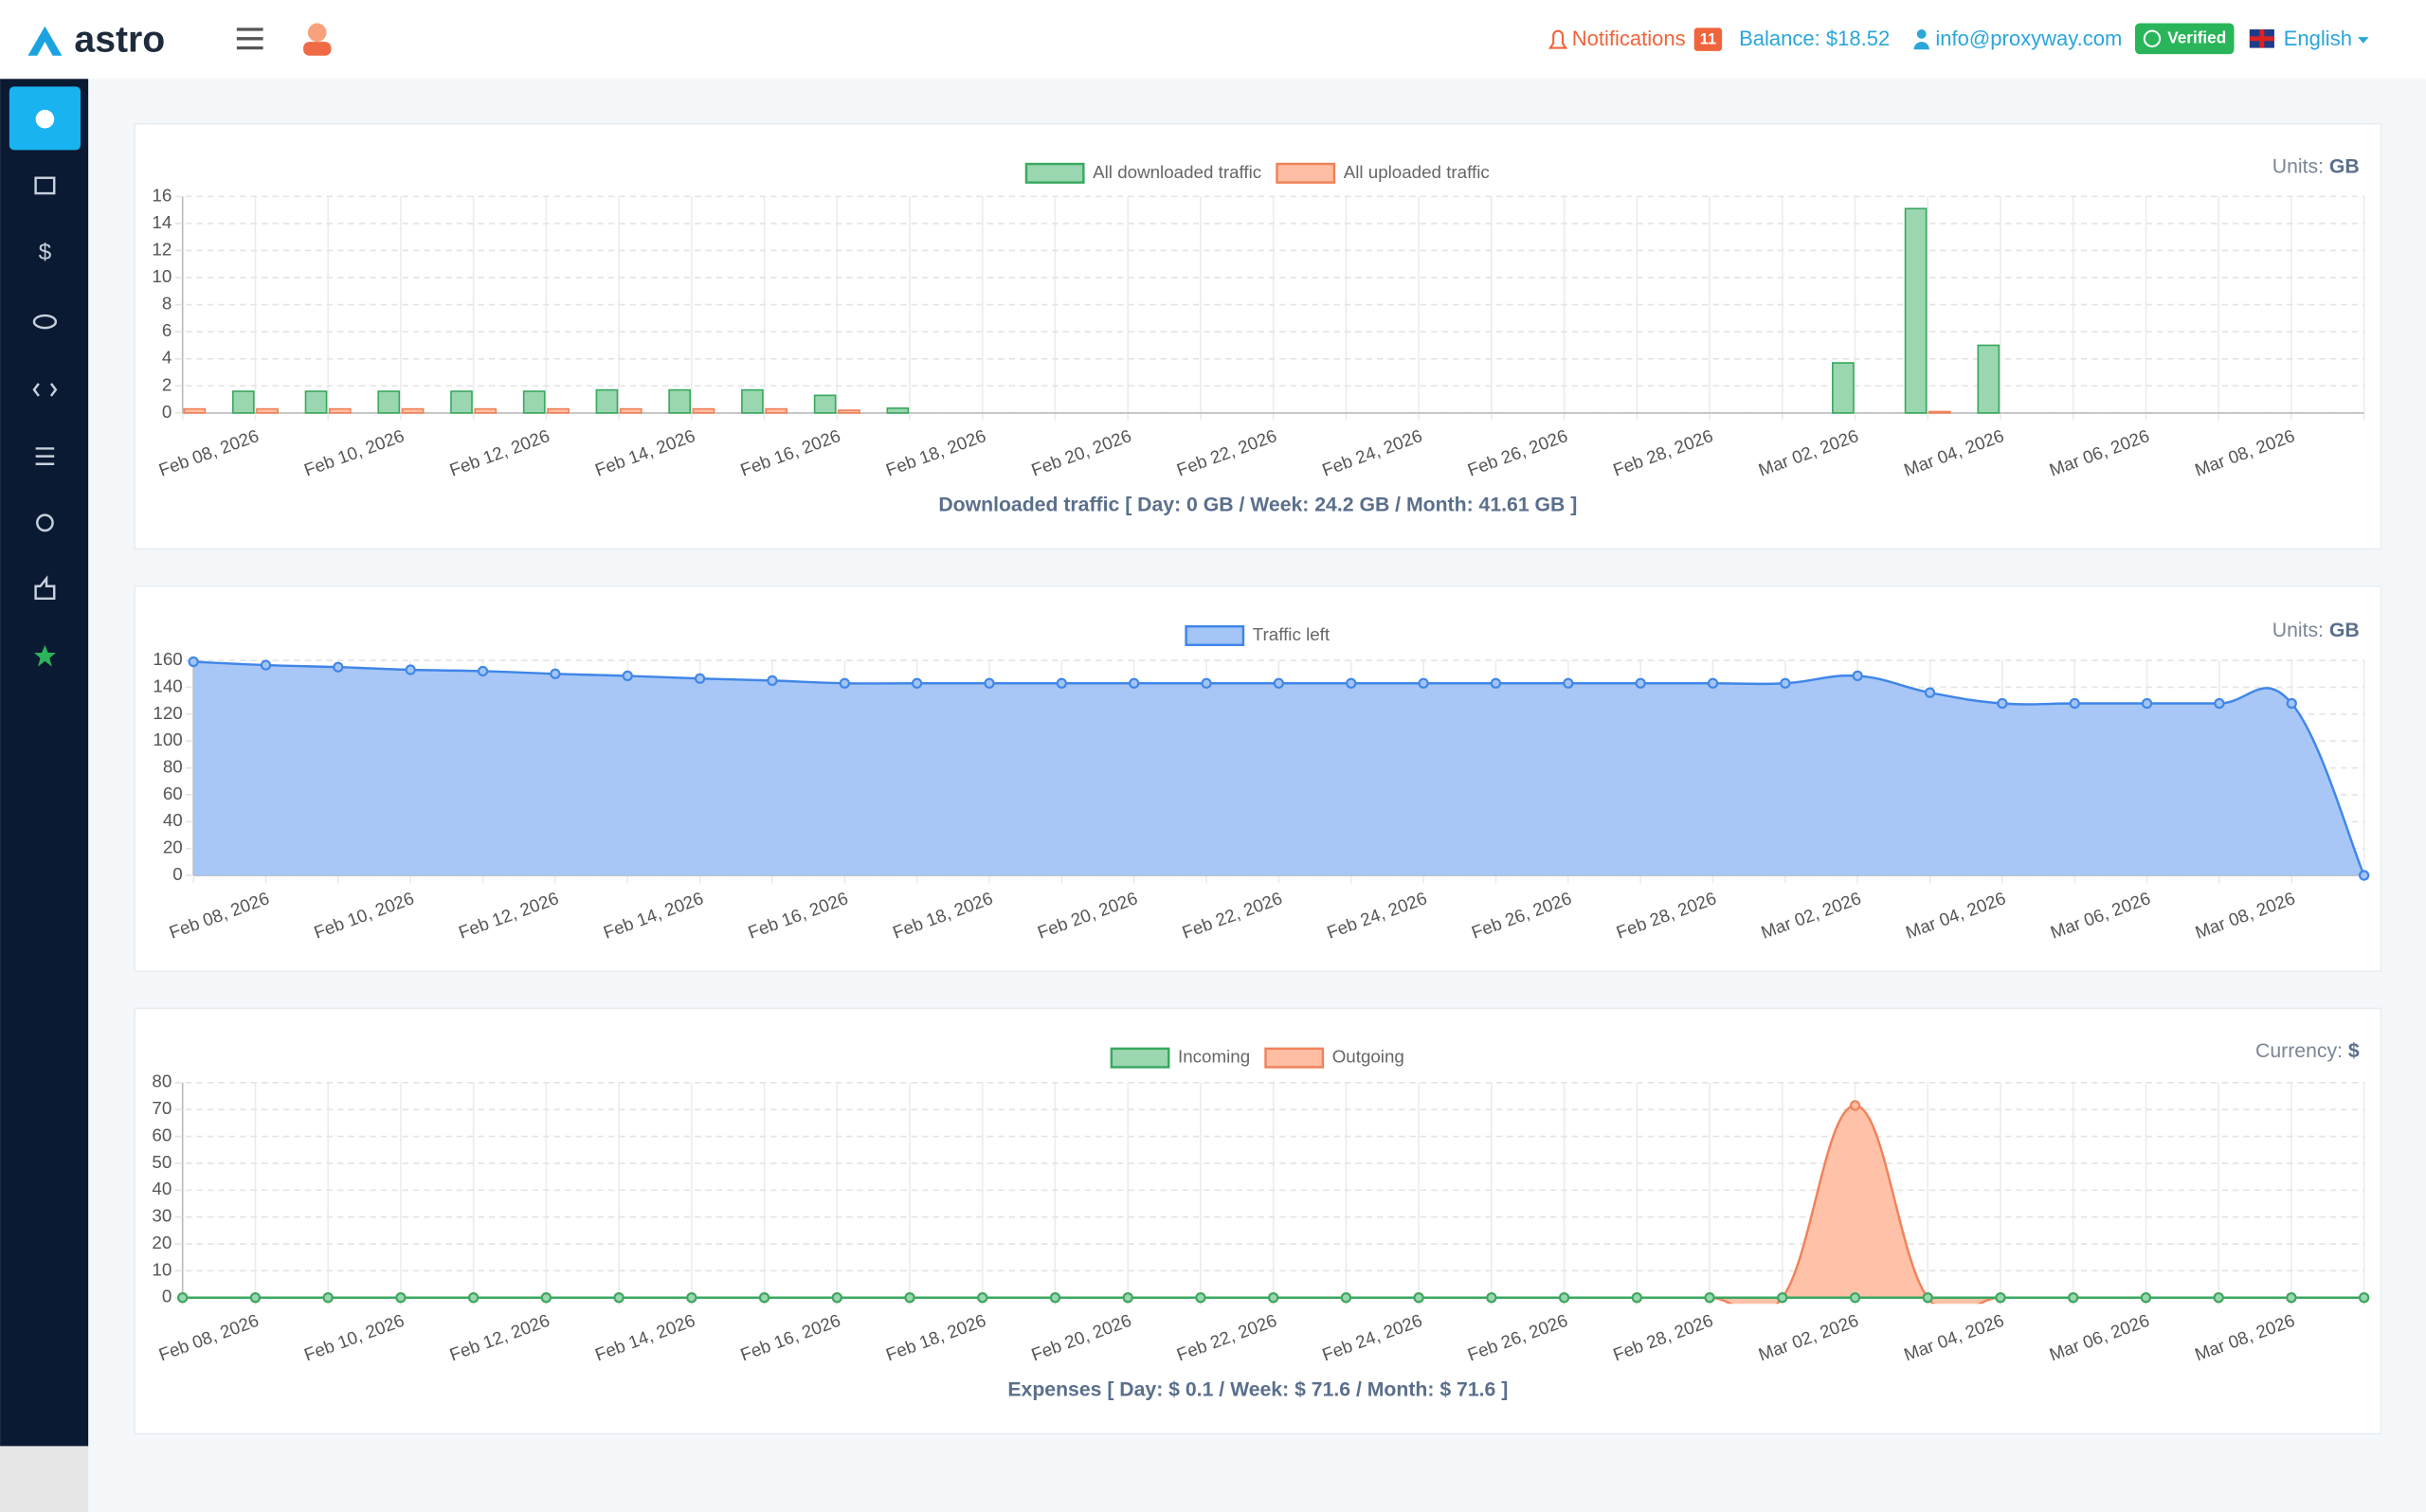  Describe the element at coordinates (45, 390) in the screenshot. I see `nav-api` at that location.